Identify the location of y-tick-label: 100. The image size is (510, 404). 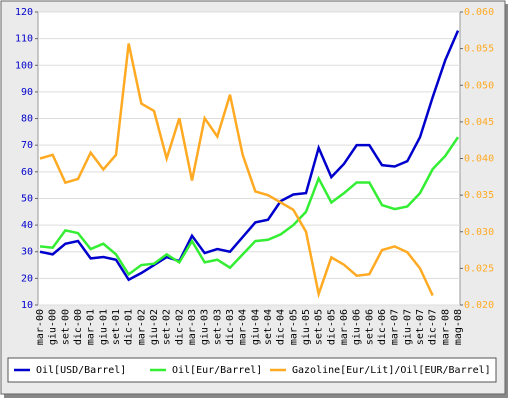
(24, 65).